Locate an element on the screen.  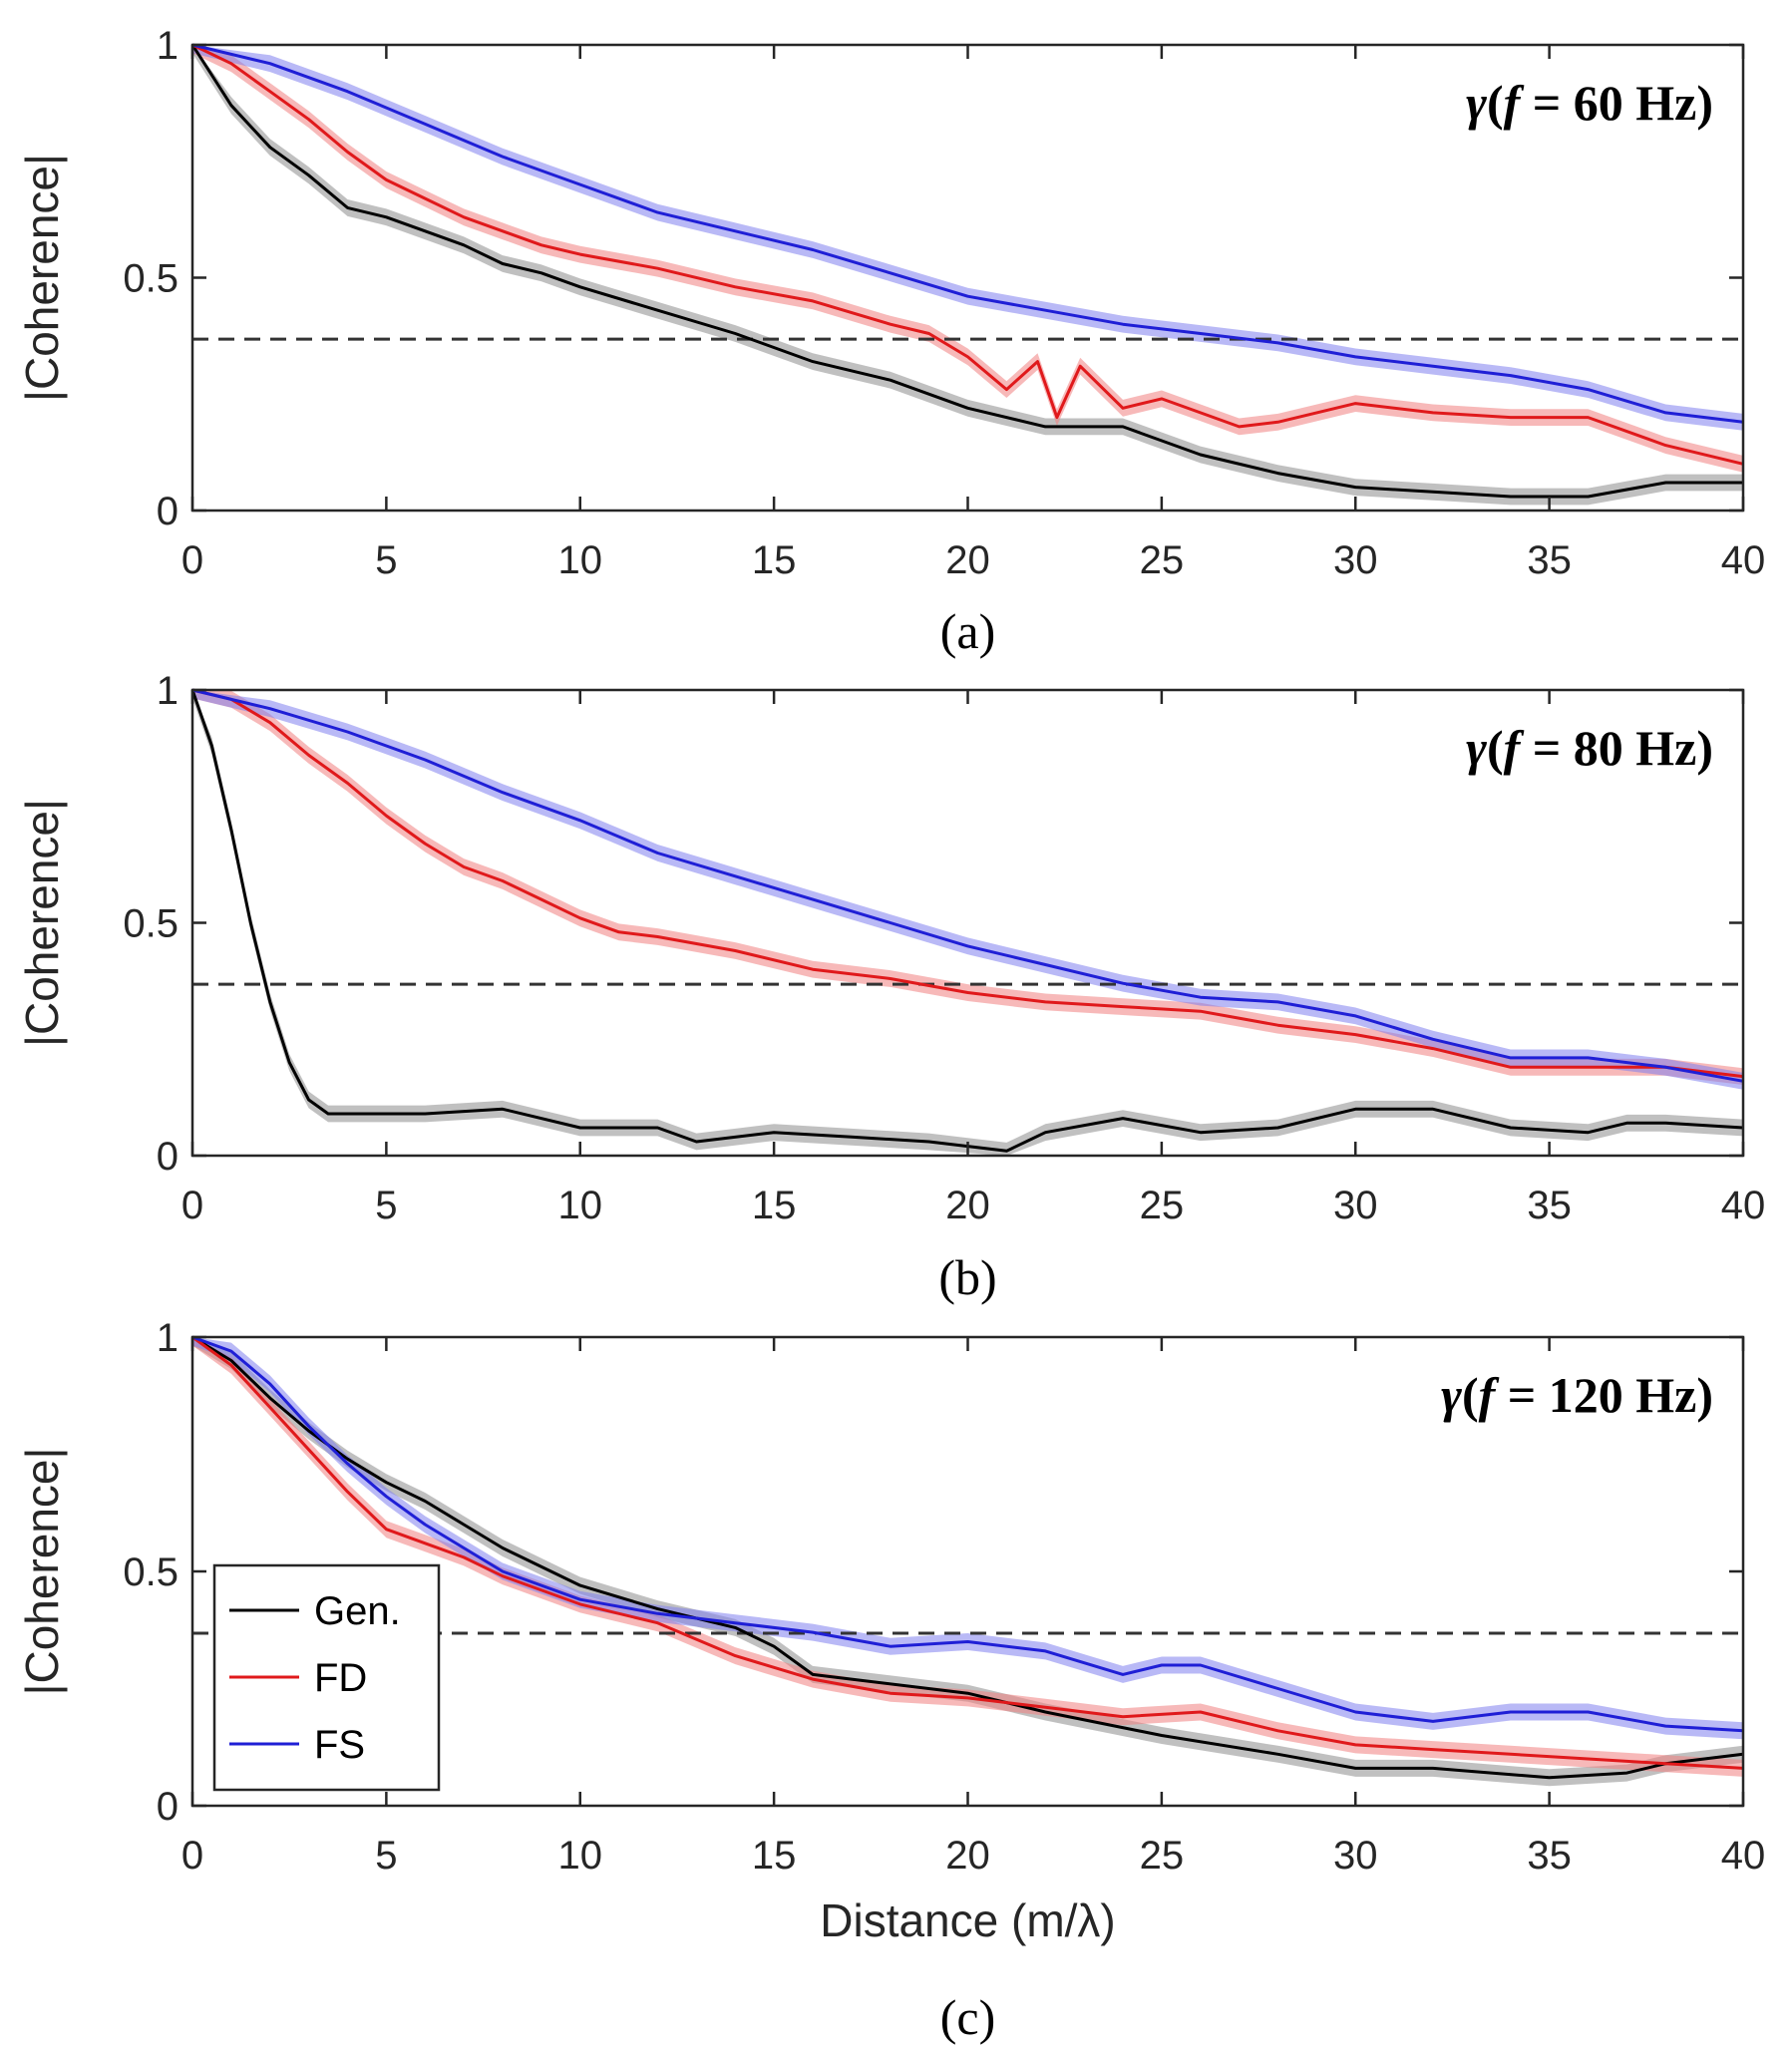
annotation-rest: = 120 Hz) is located at coordinates (1604, 1395).